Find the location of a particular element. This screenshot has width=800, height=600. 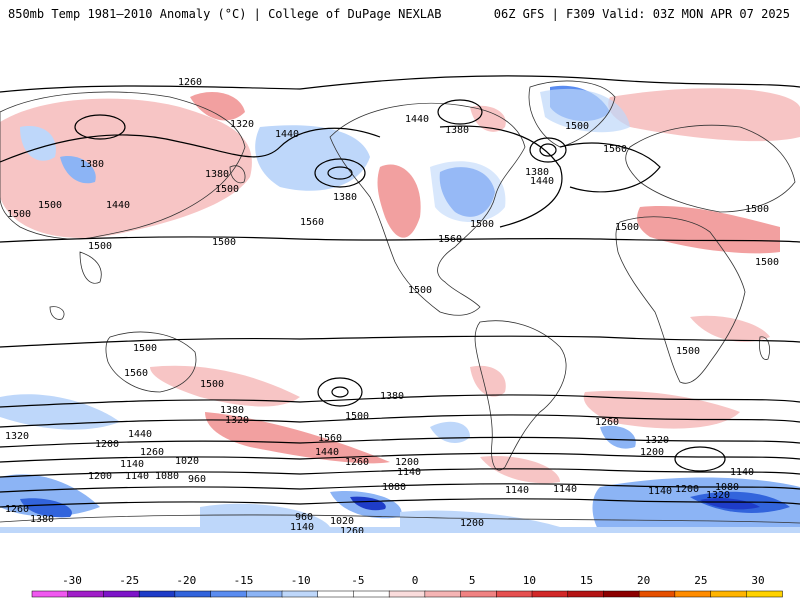

colorbar-tick-label: -20 is located at coordinates (186, 580).